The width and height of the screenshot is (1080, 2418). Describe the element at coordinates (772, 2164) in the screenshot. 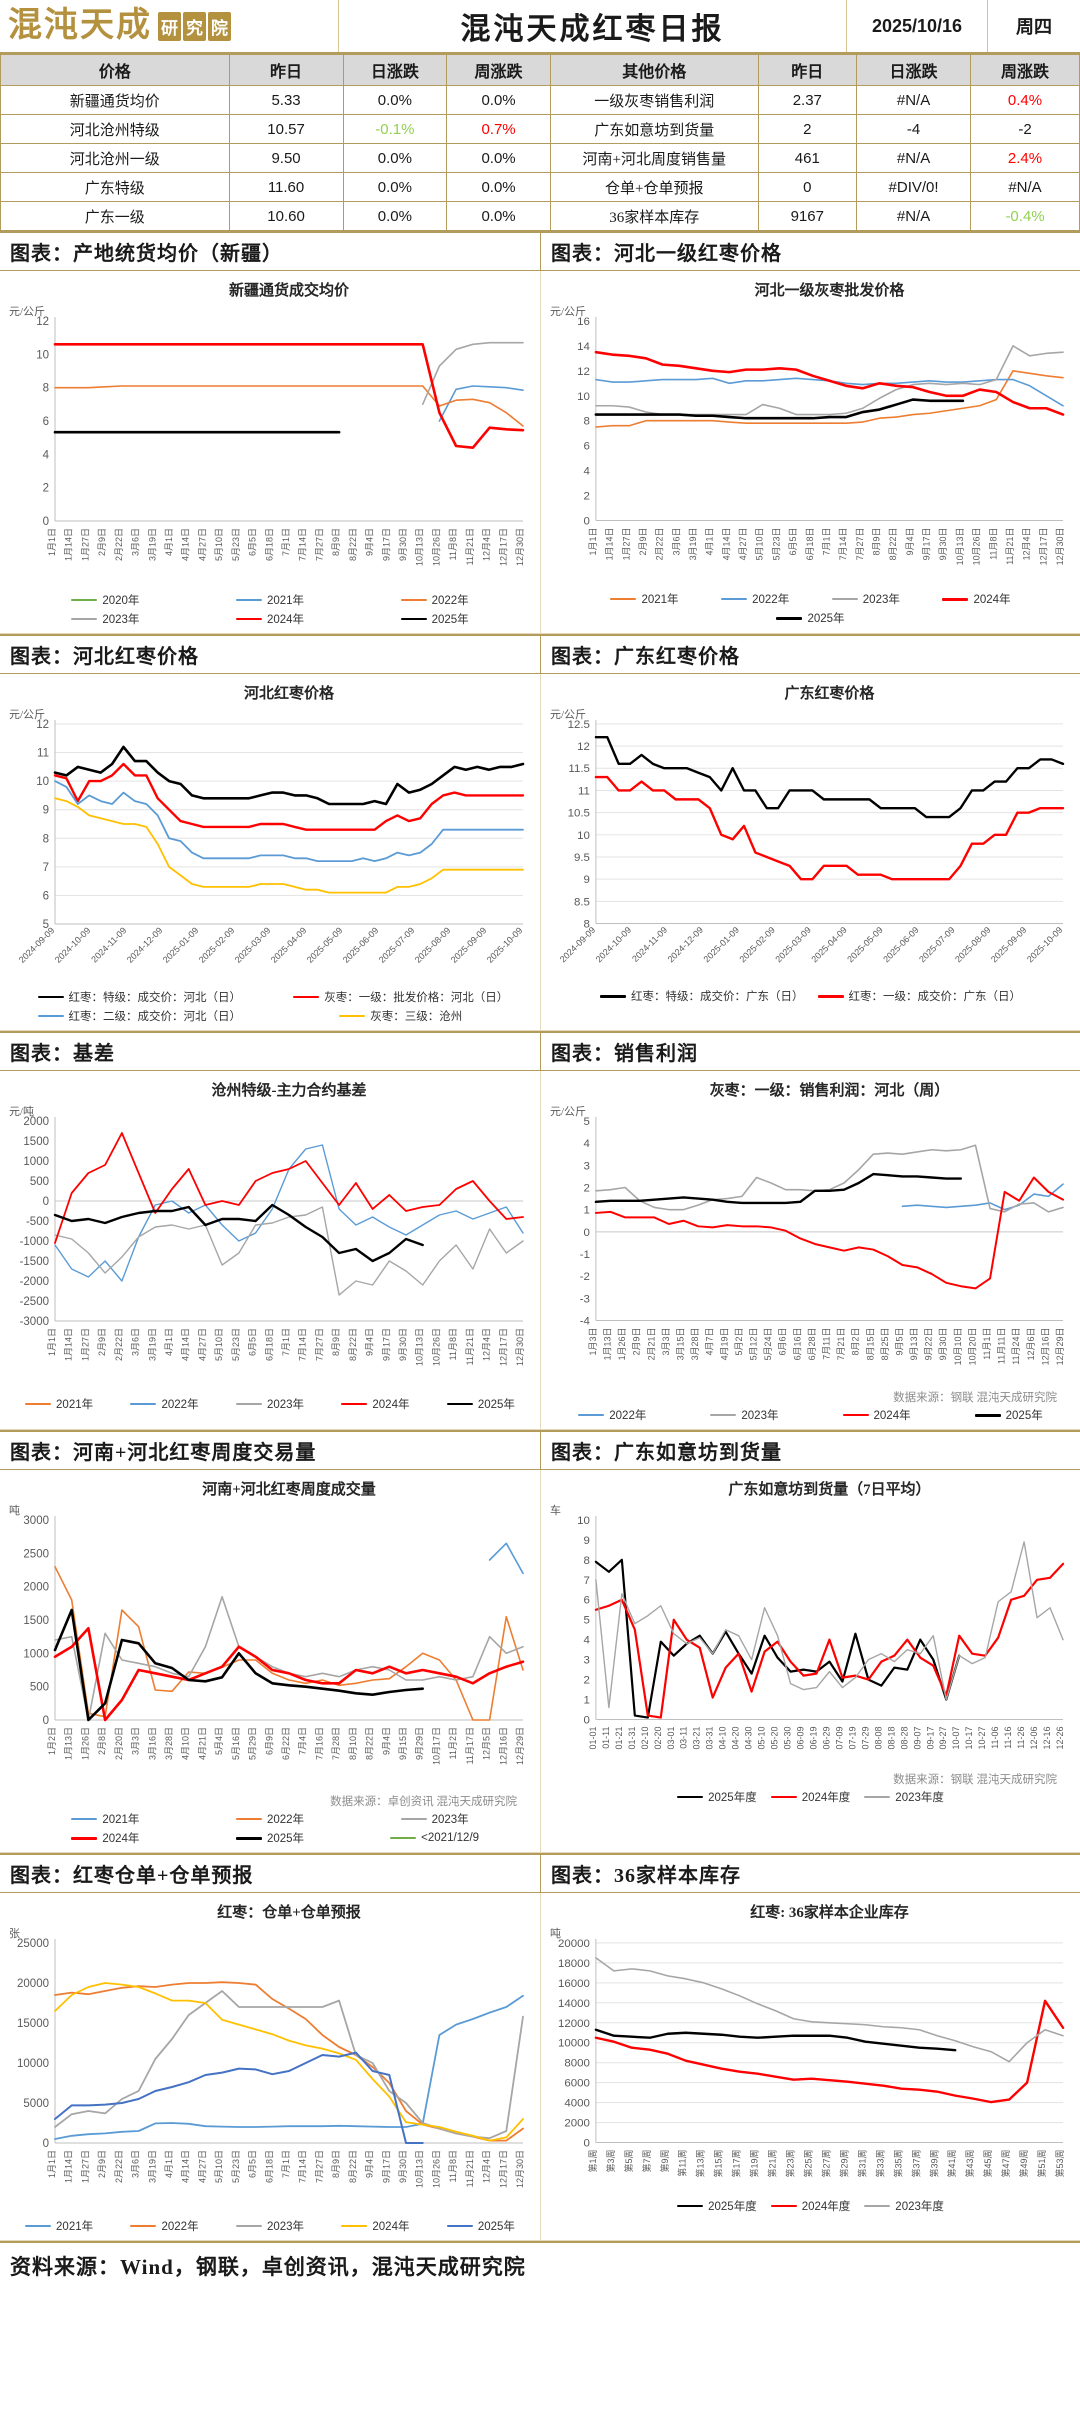

I see `svg-text: 第21周` at that location.